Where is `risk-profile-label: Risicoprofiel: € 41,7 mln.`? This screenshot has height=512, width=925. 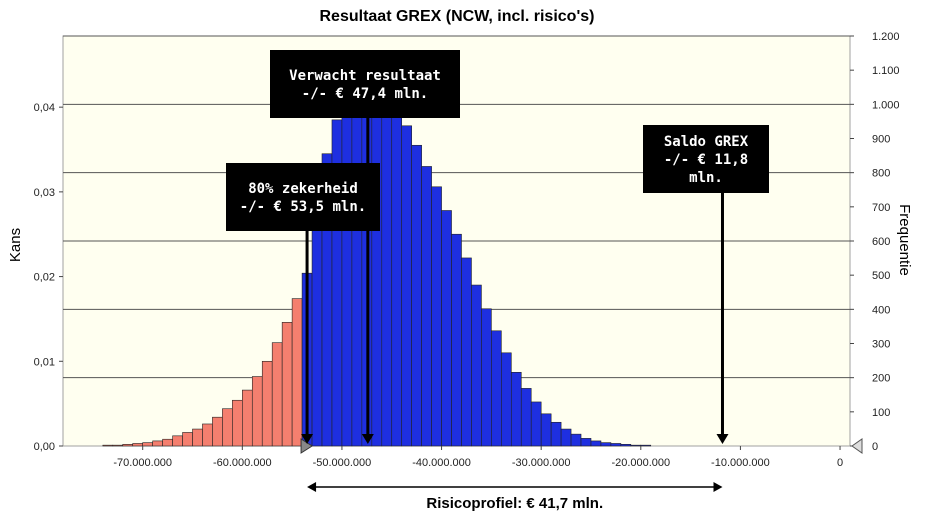 risk-profile-label: Risicoprofiel: € 41,7 mln. is located at coordinates (514, 503).